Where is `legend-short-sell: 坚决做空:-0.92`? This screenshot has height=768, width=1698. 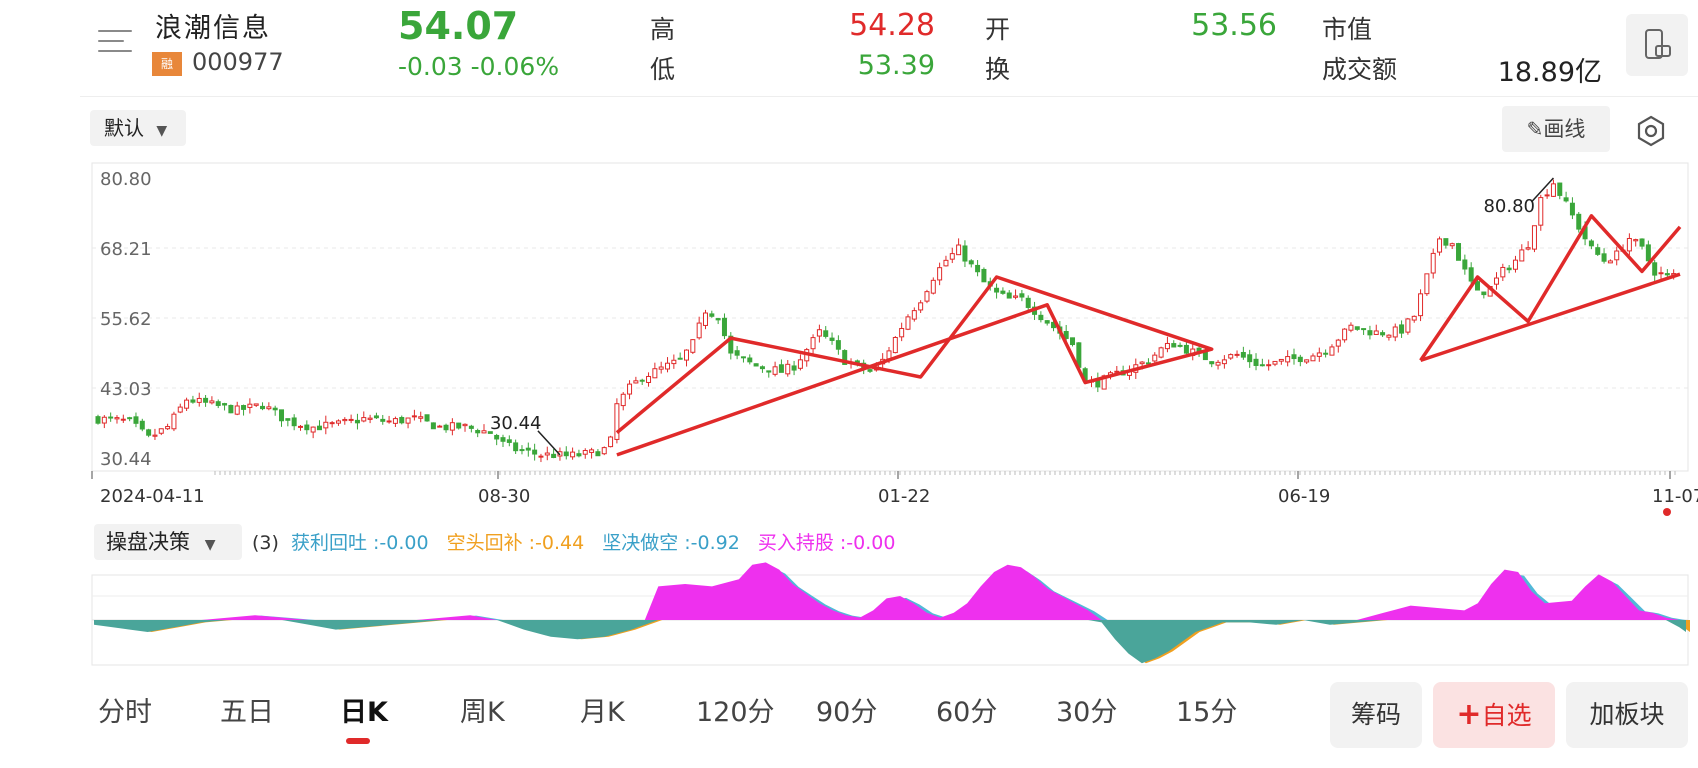 legend-short-sell: 坚决做空:-0.92 is located at coordinates (671, 543).